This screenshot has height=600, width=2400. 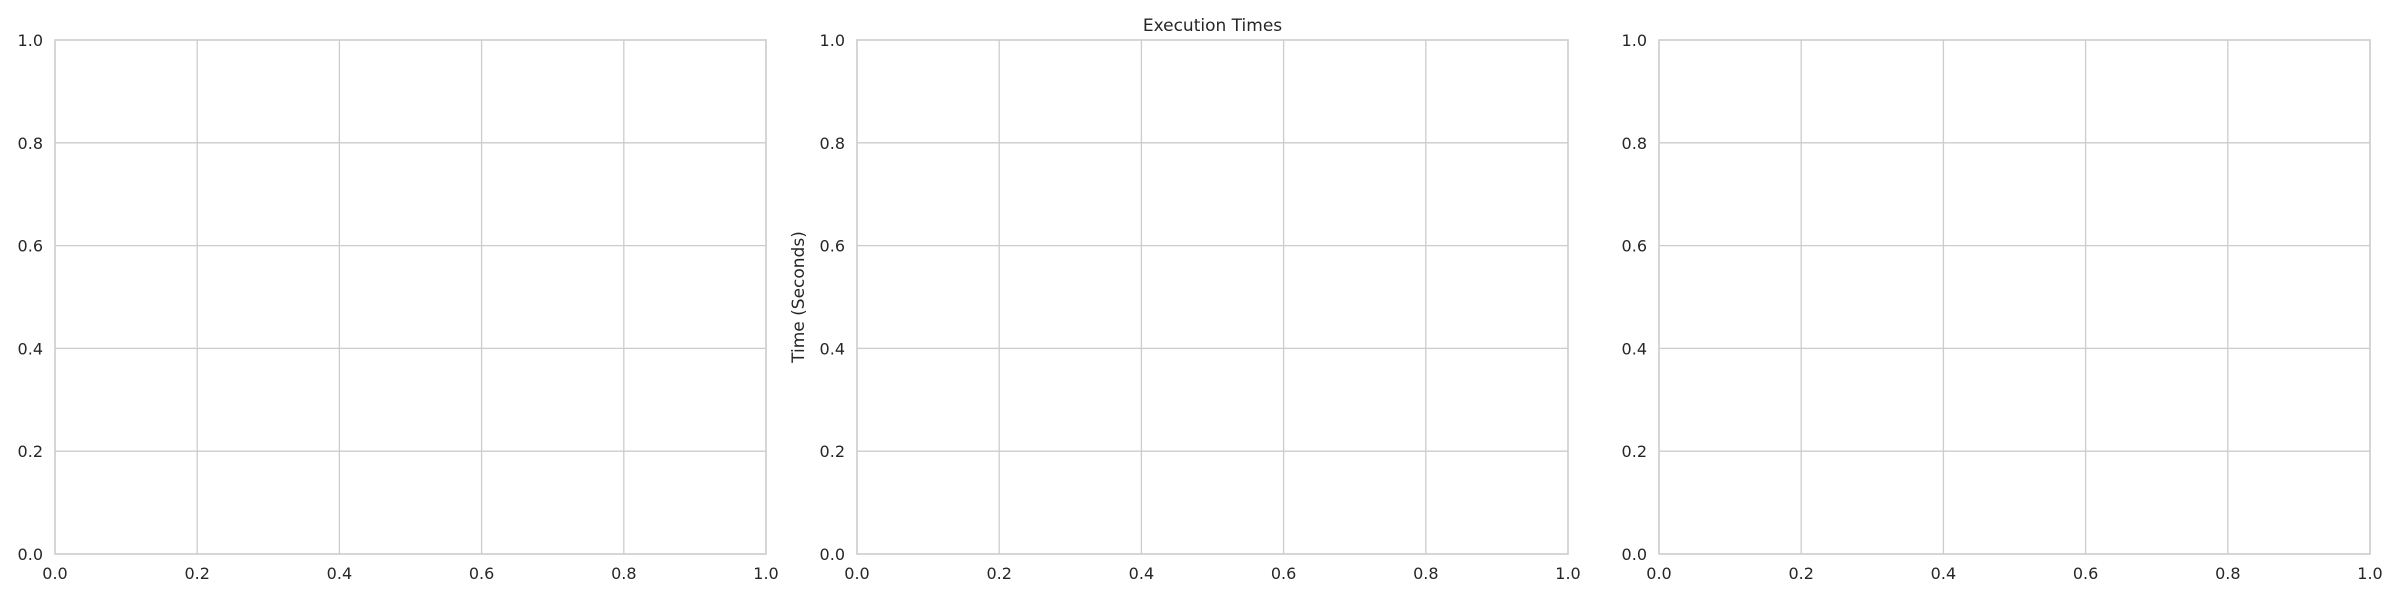 I want to click on subplot-3-x-tick-label: 1.0, so click(x=2369, y=573).